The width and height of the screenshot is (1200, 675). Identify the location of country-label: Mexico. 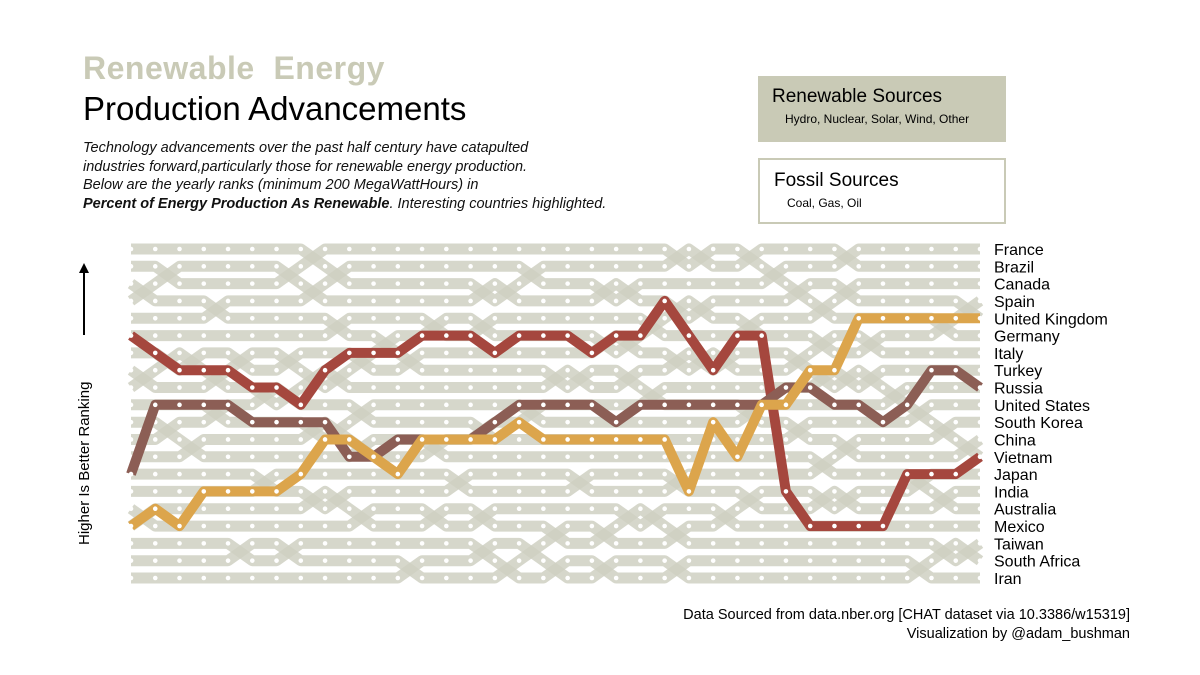
(1019, 527).